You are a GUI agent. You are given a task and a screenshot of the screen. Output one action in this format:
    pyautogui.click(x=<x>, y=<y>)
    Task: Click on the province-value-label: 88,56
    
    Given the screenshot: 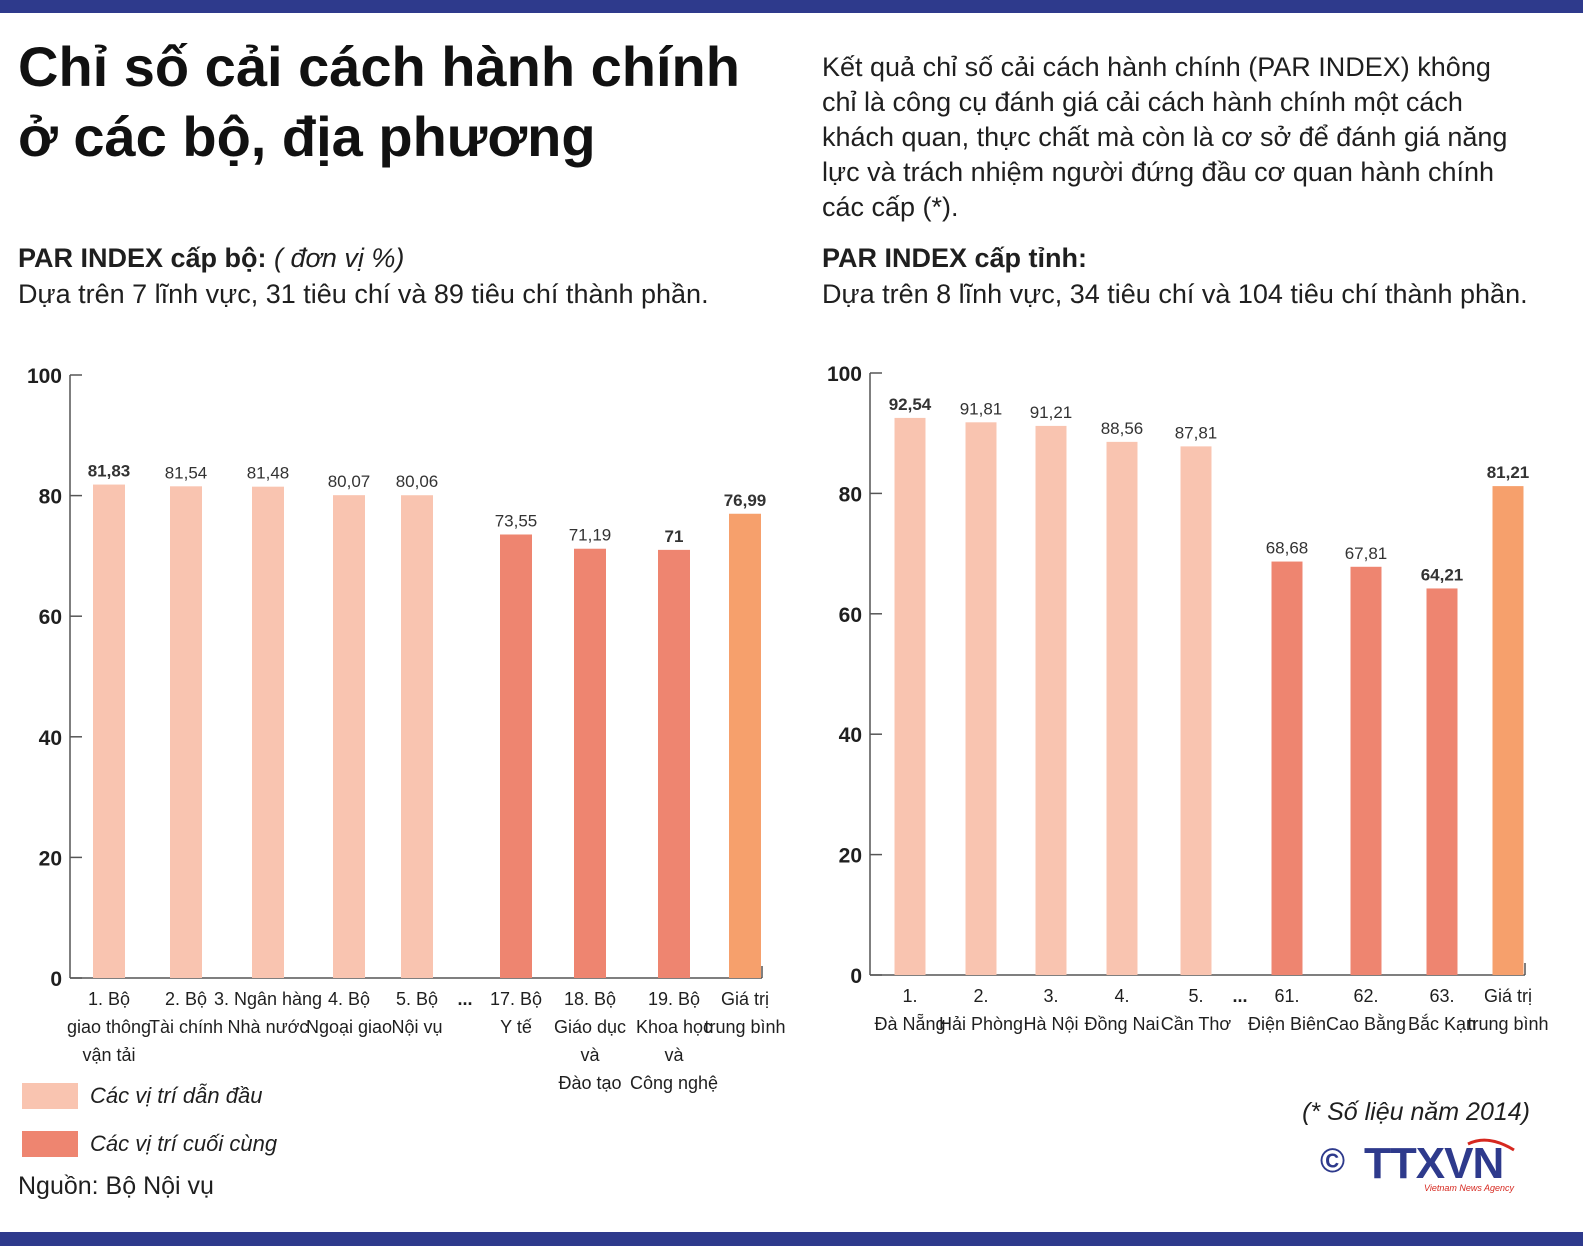 What is the action you would take?
    pyautogui.click(x=1122, y=428)
    